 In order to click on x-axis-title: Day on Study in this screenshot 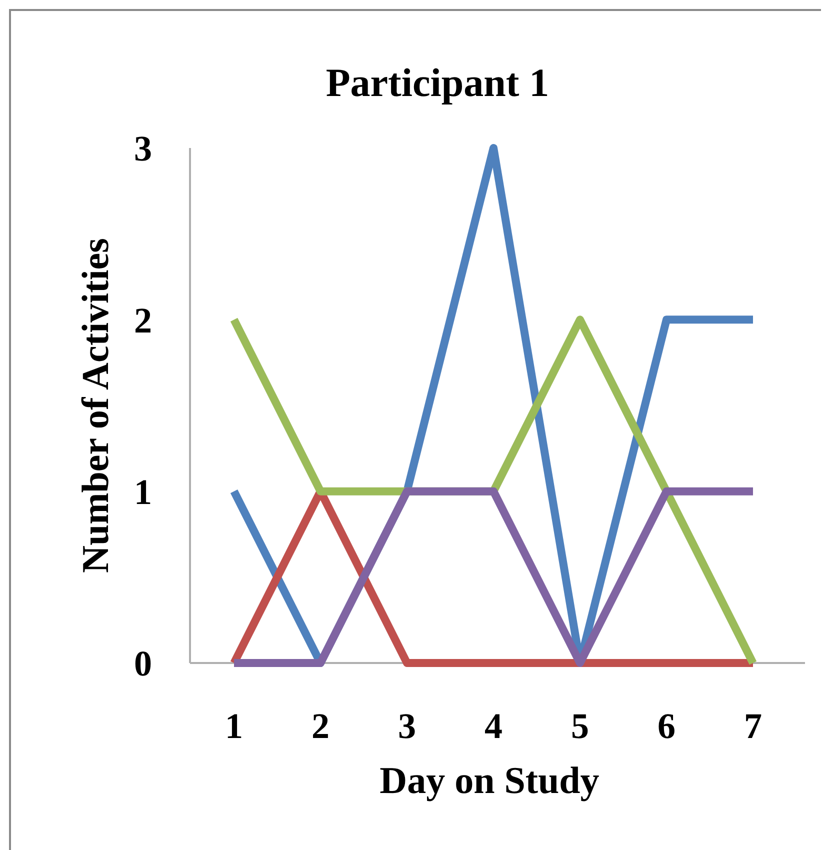, I will do `click(490, 781)`.